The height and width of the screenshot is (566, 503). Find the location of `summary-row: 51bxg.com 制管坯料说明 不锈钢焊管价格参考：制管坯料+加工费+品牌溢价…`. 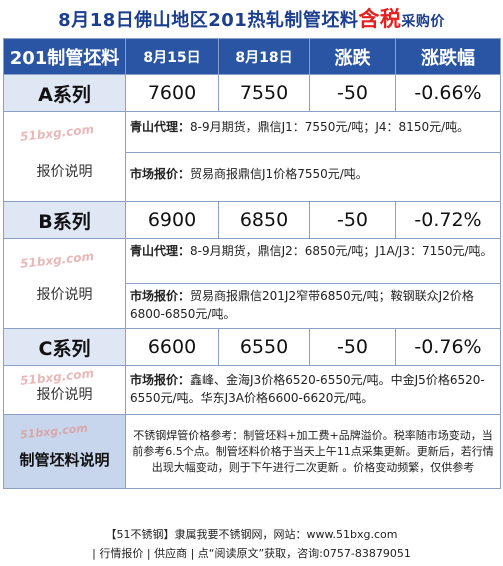

summary-row: 51bxg.com 制管坯料说明 不锈钢焊管价格参考：制管坯料+加工费+品牌溢价… is located at coordinates (252, 451).